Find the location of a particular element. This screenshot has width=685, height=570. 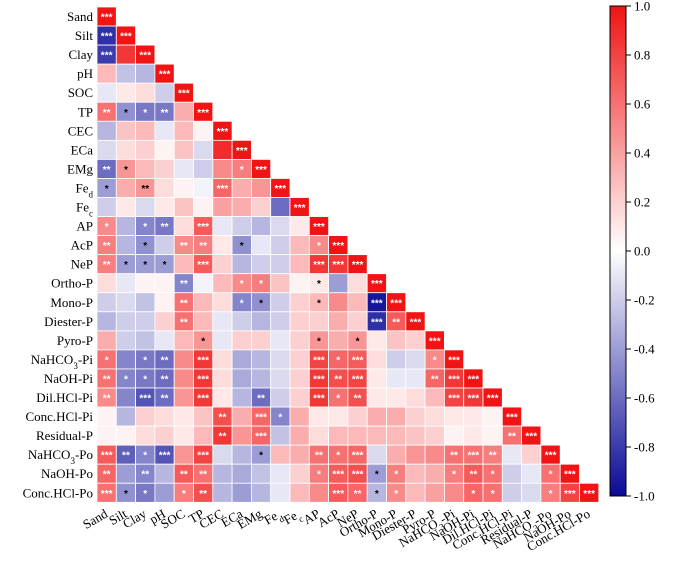

row-label-25: Conc.HCl-Po is located at coordinates (58, 492).